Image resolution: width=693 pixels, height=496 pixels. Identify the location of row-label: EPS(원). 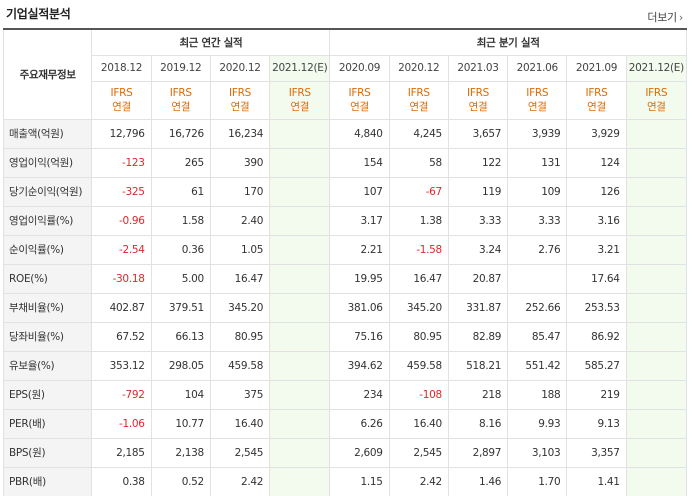
(47, 394).